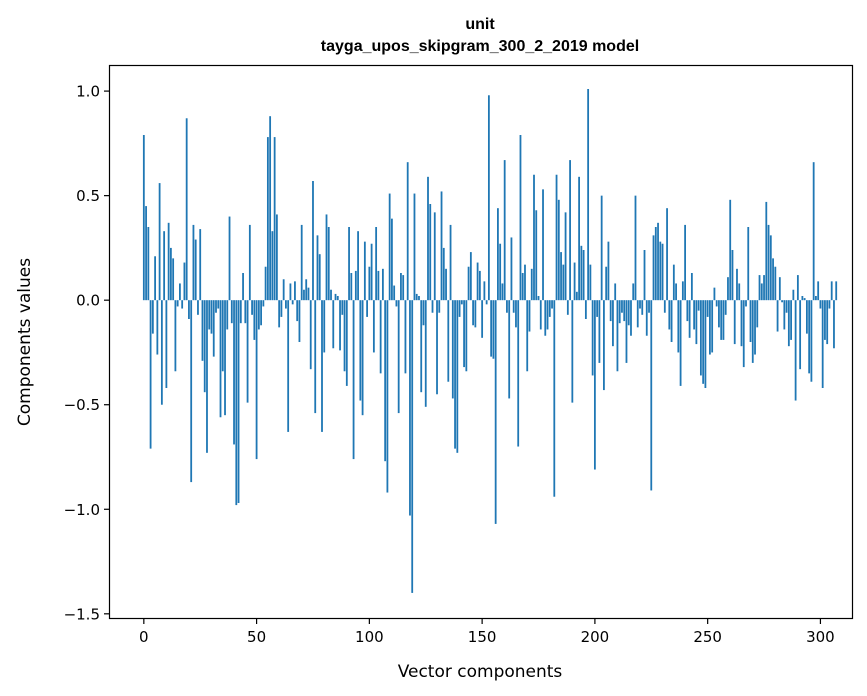 This screenshot has height=696, width=867. I want to click on chart-title-line1: unit, so click(480, 24).